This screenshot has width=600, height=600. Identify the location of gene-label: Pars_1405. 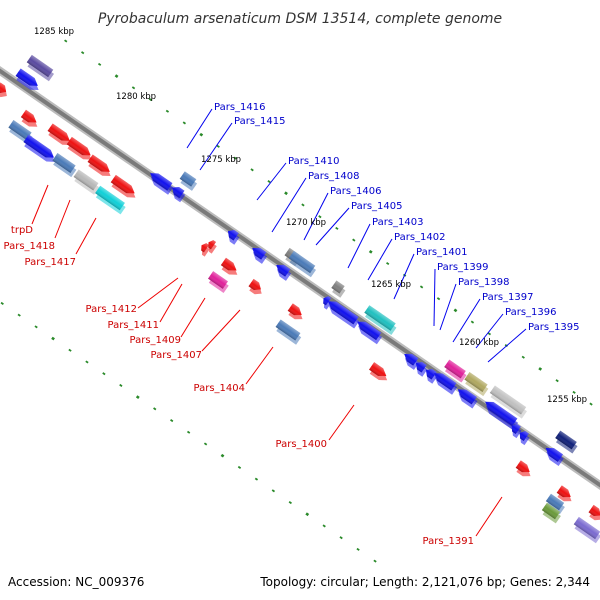
(376, 206).